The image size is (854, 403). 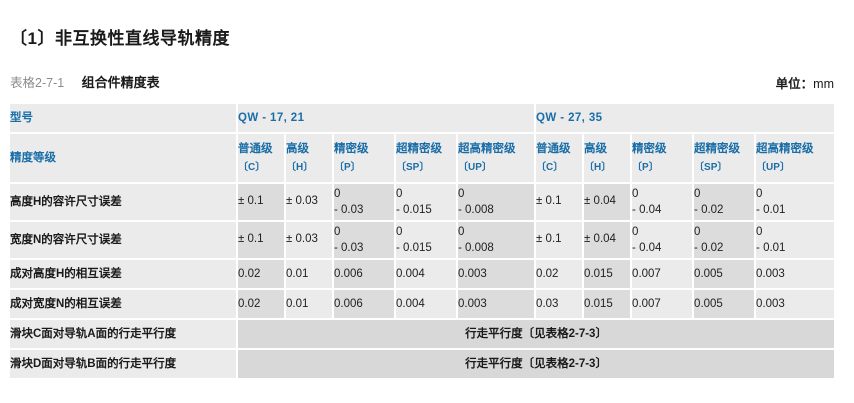 I want to click on model-cell-right: QW - 27, 35, so click(x=685, y=119).